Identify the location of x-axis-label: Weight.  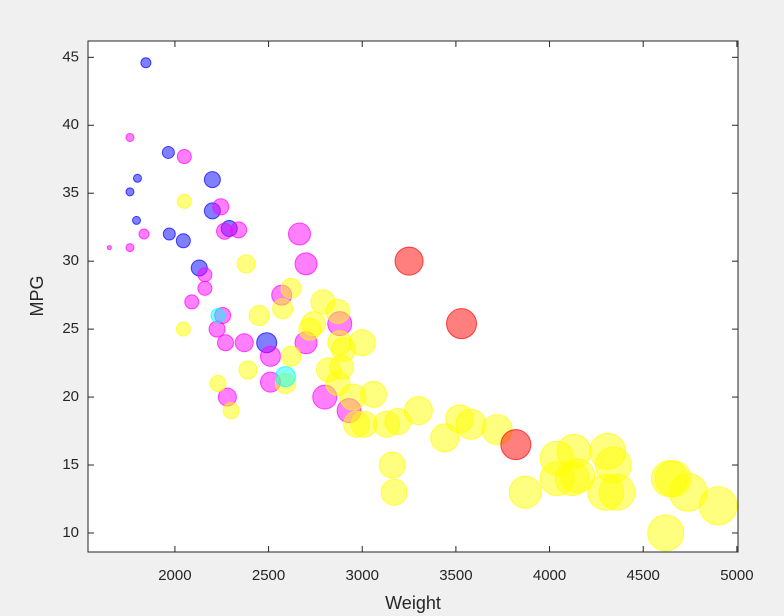
(413, 603).